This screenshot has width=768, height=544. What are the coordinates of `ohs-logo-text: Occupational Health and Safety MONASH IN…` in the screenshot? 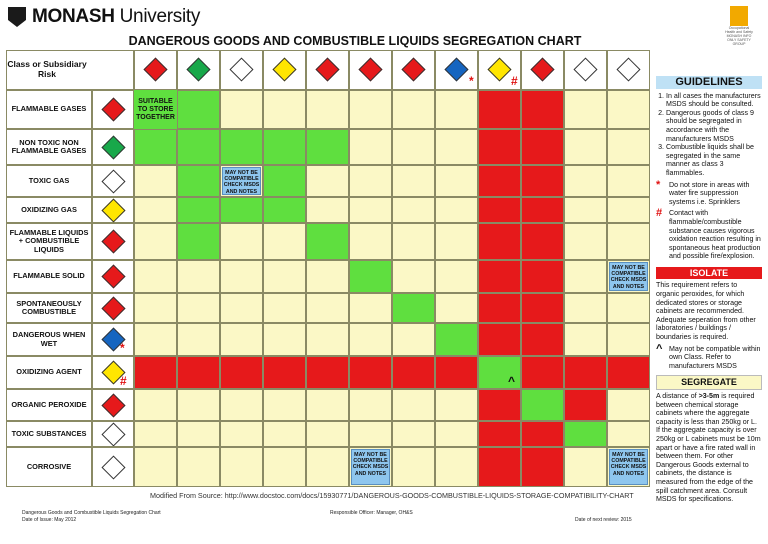 It's located at (739, 36).